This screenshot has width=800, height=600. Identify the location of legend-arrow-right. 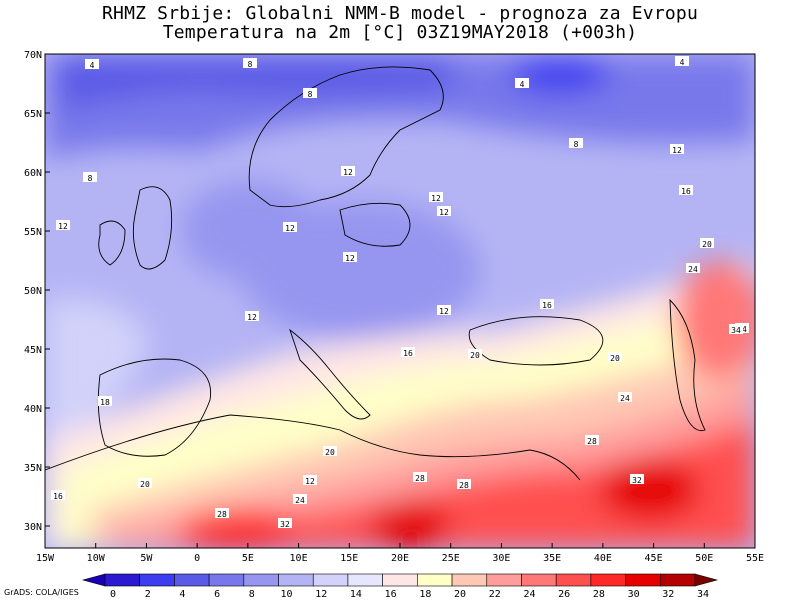
(706, 580).